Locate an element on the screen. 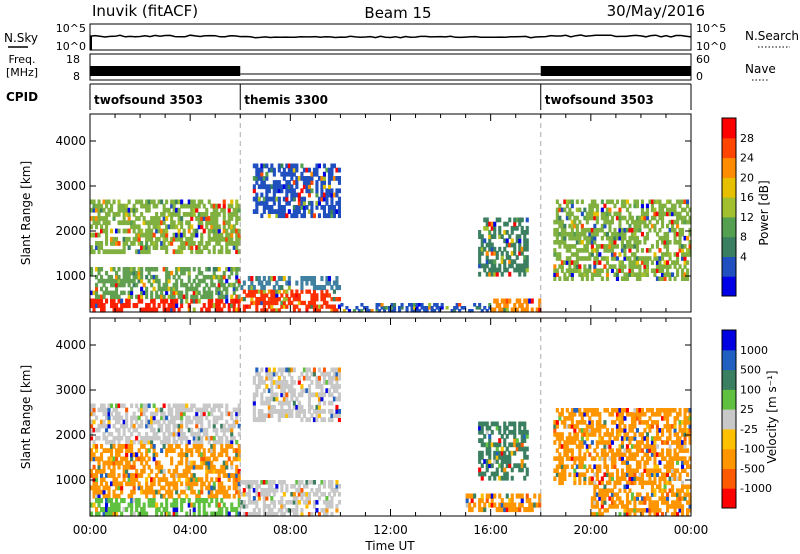 The width and height of the screenshot is (800, 554). nave-label: Nave is located at coordinates (760, 69).